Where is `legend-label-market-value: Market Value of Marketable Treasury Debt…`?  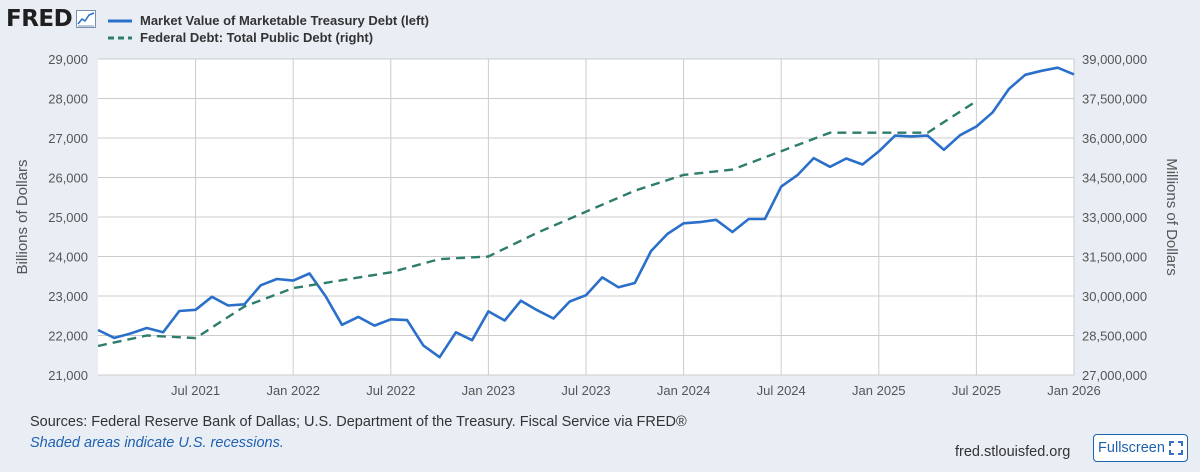
legend-label-market-value: Market Value of Marketable Treasury Debt… is located at coordinates (284, 20).